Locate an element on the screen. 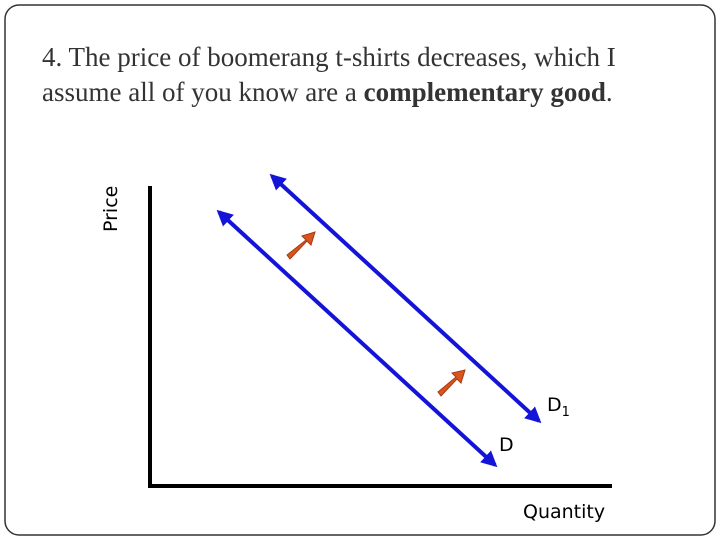  curve-label-subscript: 1 is located at coordinates (566, 412).